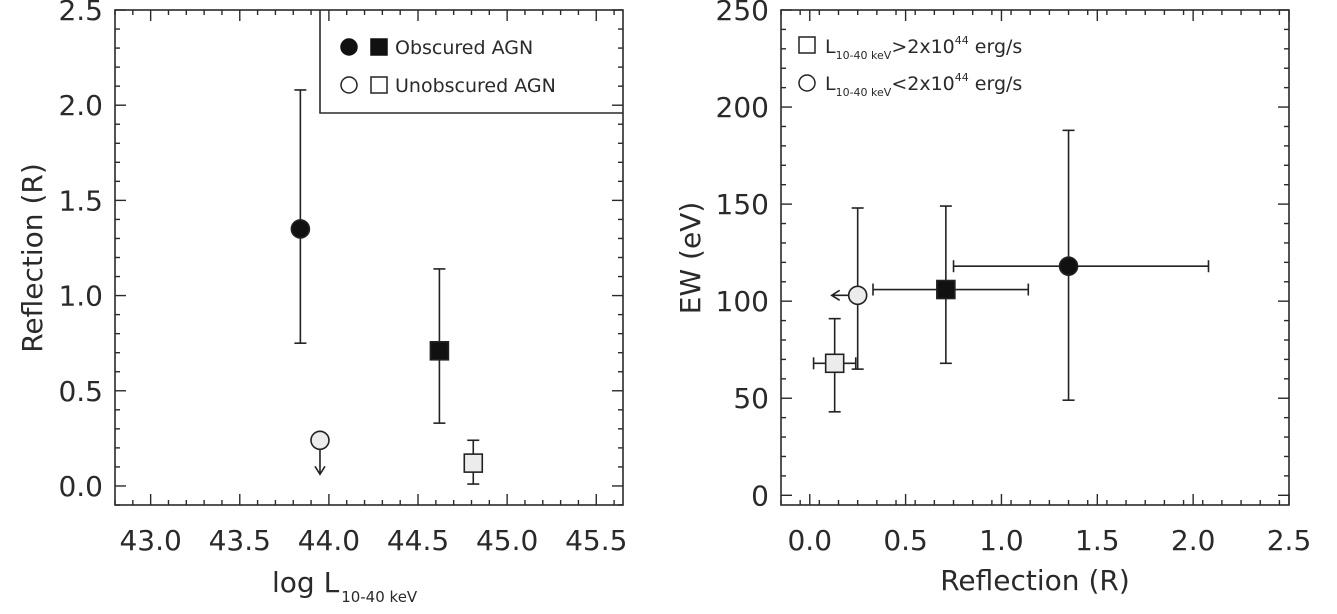  What do you see at coordinates (690, 258) in the screenshot?
I see `right-y-axis-label: EW (eV)` at bounding box center [690, 258].